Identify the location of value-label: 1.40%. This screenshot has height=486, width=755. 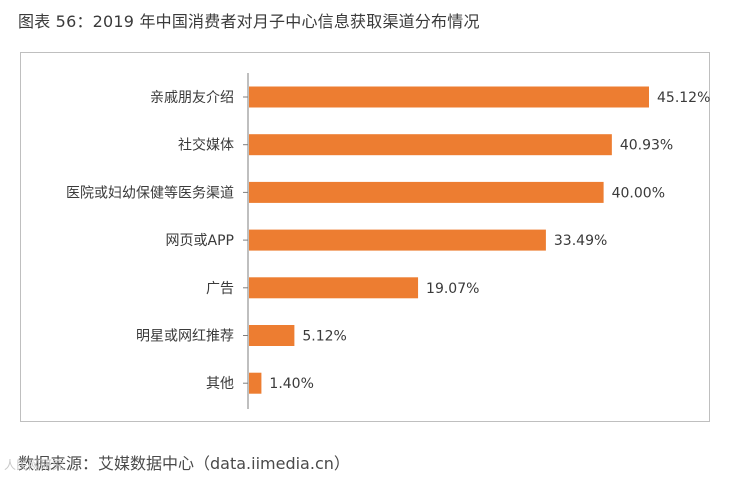
(291, 384).